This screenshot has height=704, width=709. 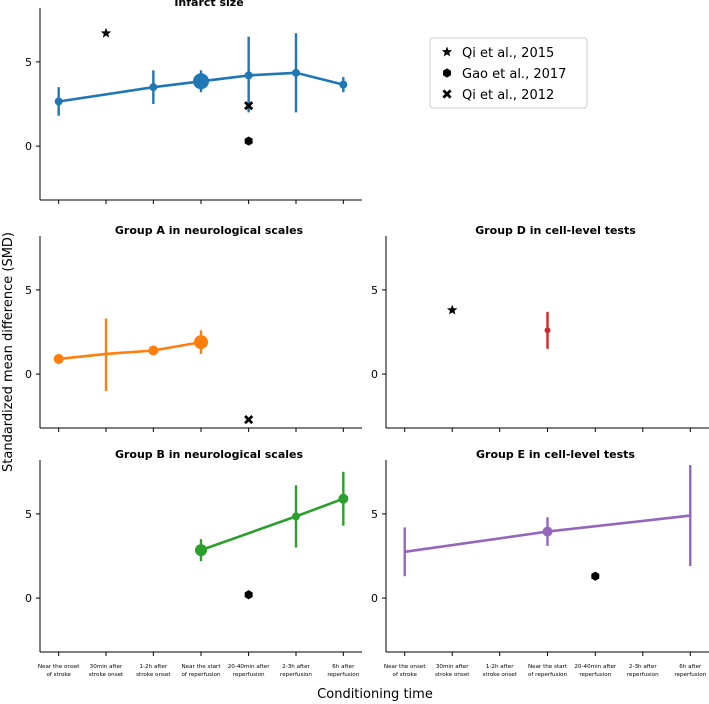 I want to click on panel-title: Group B in neurological scales, so click(x=209, y=454).